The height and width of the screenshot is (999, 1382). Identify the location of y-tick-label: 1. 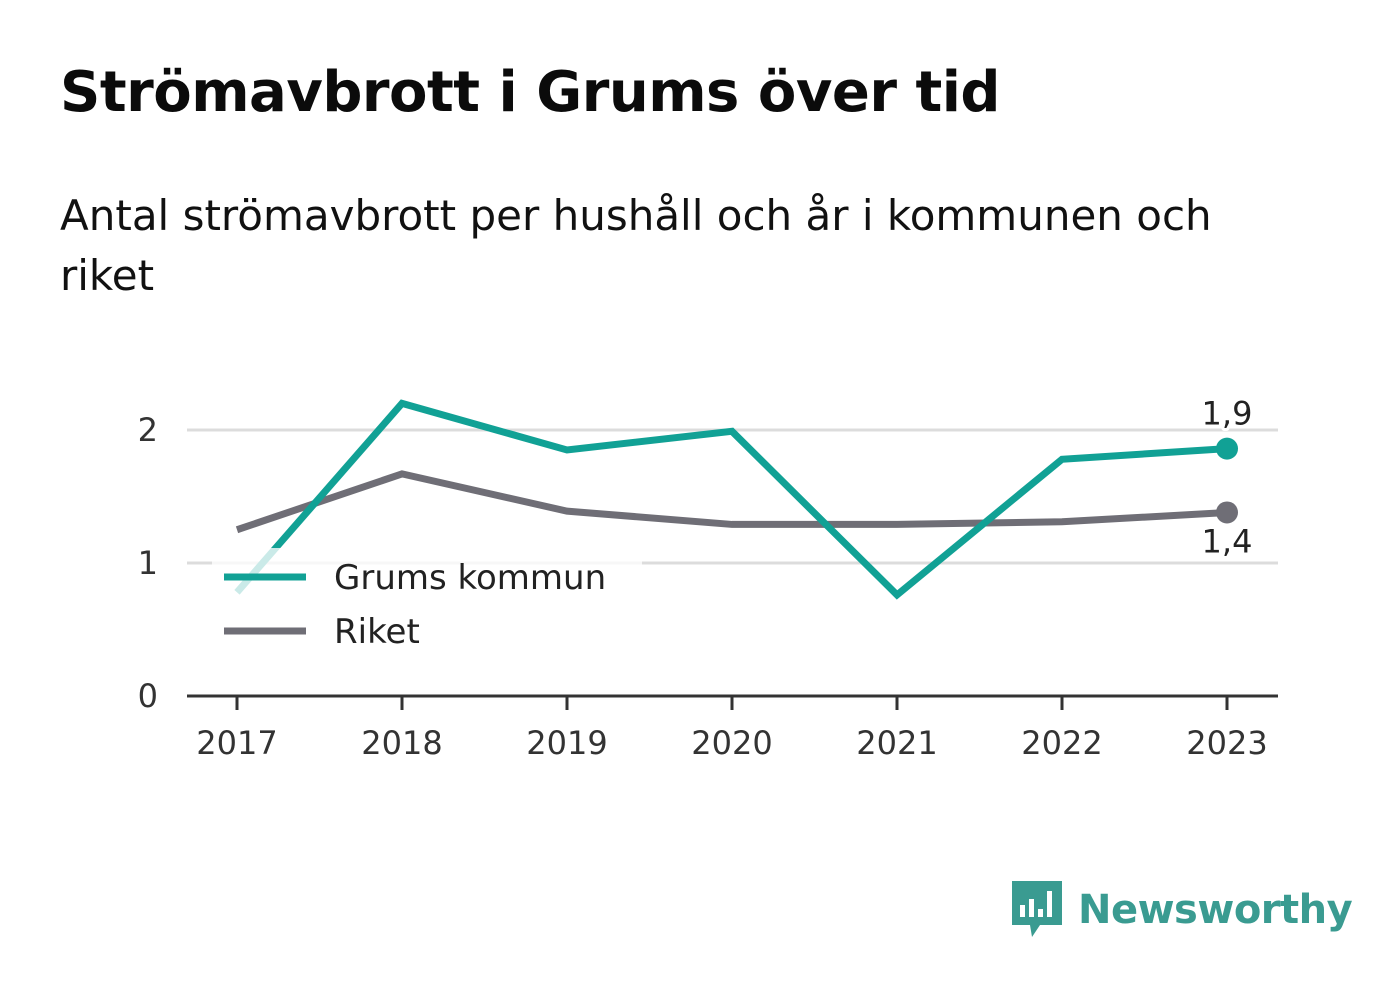
(148, 563).